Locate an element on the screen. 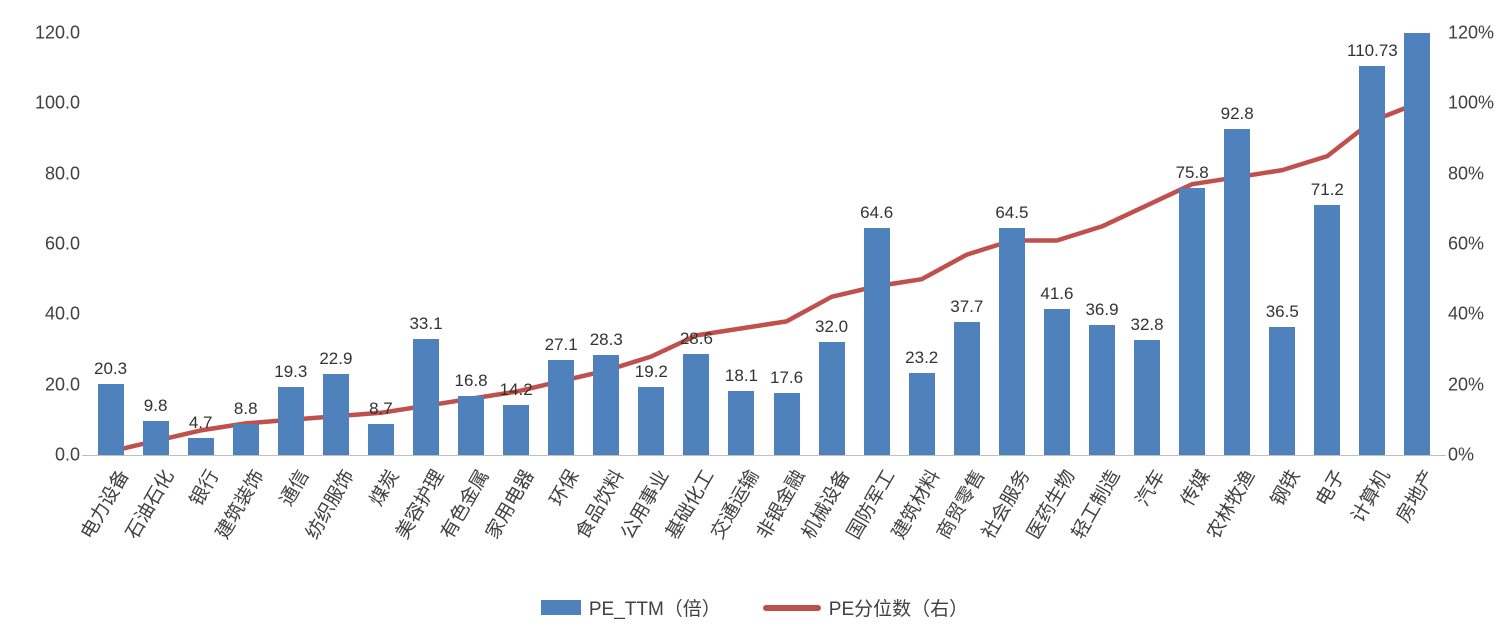  bar-value-label: 28.3 is located at coordinates (606, 340).